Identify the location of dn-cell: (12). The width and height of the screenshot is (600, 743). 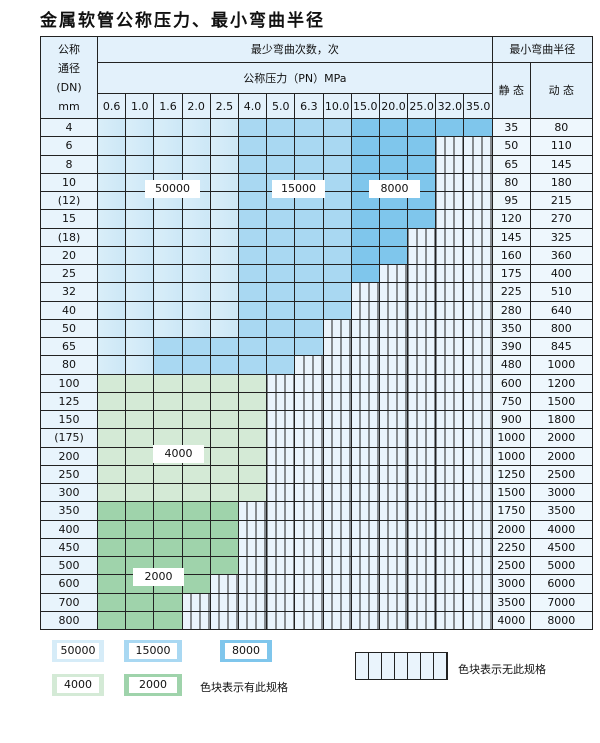
(69, 200).